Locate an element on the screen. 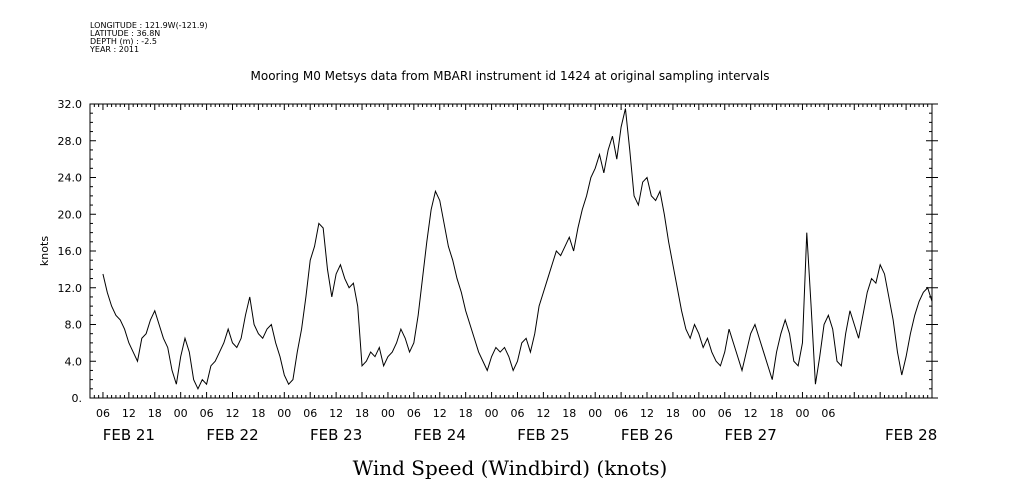 The width and height of the screenshot is (1009, 504). y-tick-label: 16.0 is located at coordinates (70, 251).